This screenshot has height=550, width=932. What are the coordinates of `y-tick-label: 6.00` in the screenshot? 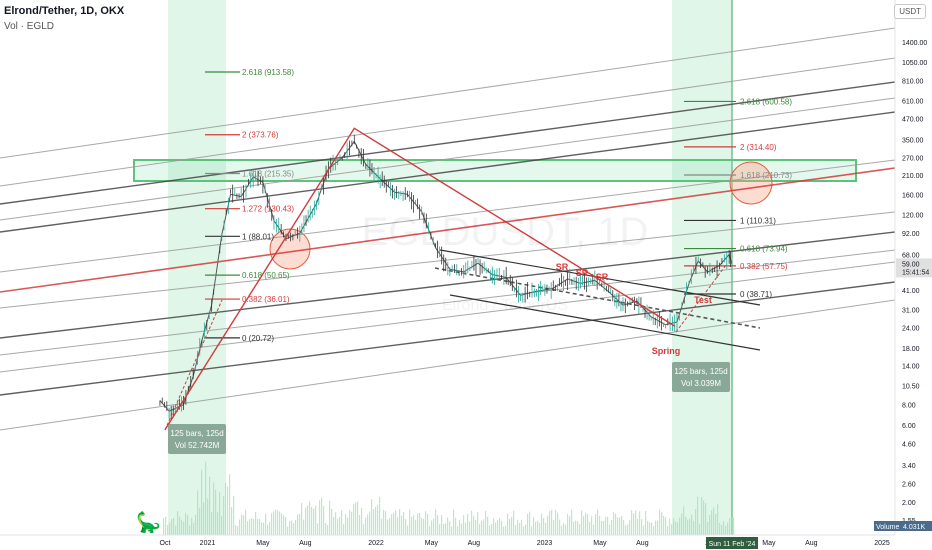 It's located at (909, 426).